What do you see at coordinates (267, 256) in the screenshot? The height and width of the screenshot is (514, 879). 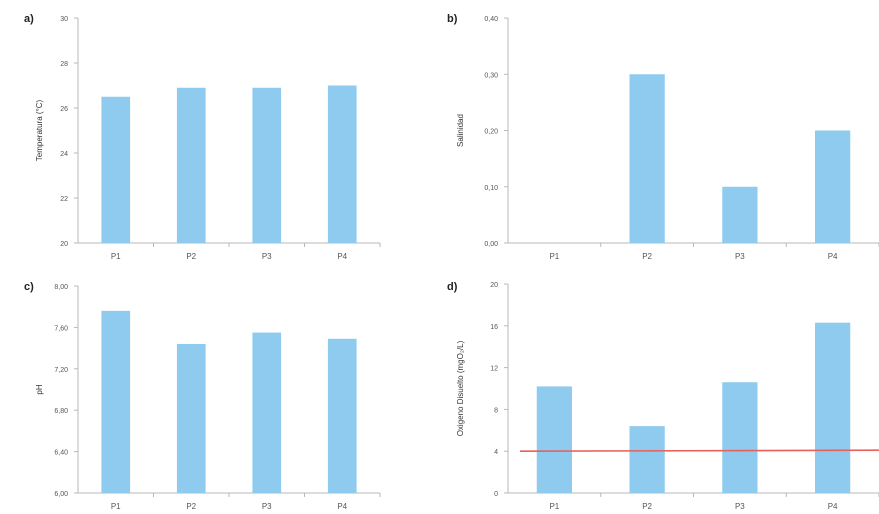 I see `x-tick-label-a-p3: P3` at bounding box center [267, 256].